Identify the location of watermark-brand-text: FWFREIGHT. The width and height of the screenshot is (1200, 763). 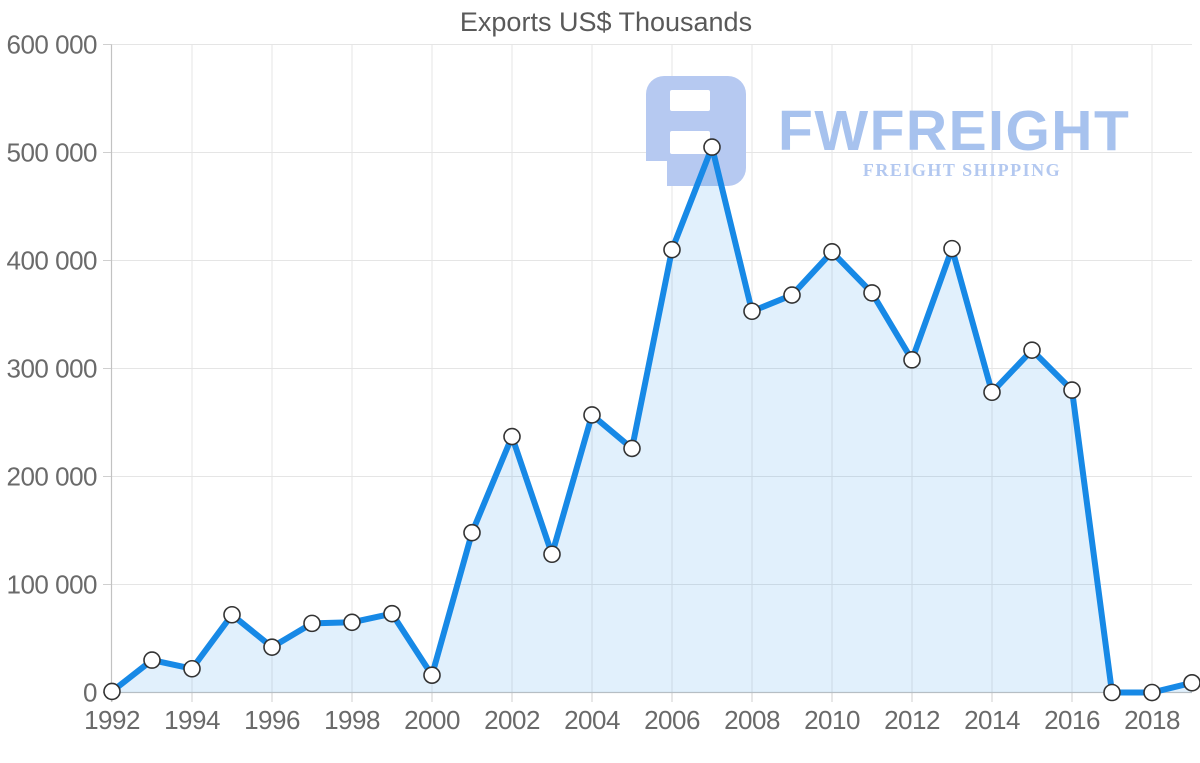
(954, 131).